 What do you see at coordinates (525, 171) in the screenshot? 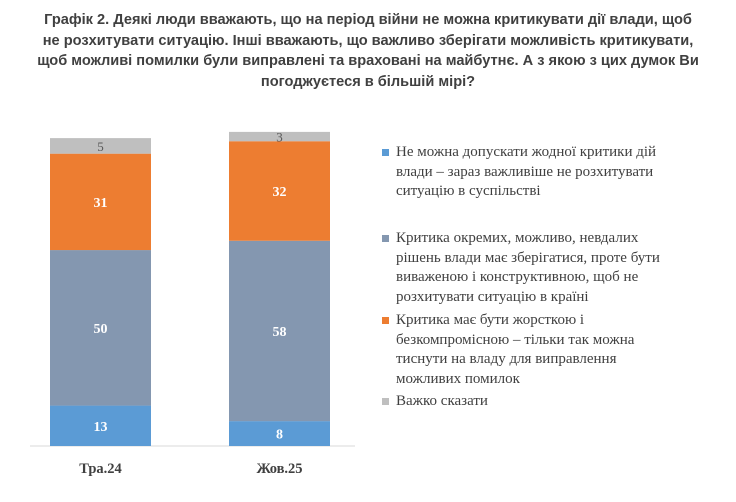
I see `legend-label-line: влади – зараз важливіше не розхитувати` at bounding box center [525, 171].